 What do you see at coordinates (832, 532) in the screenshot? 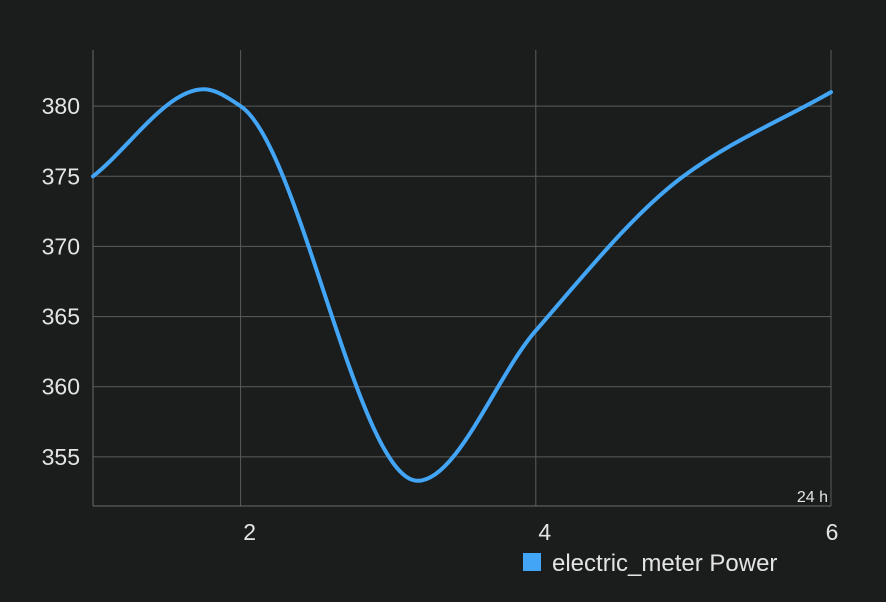
I see `x-tick-label: 6` at bounding box center [832, 532].